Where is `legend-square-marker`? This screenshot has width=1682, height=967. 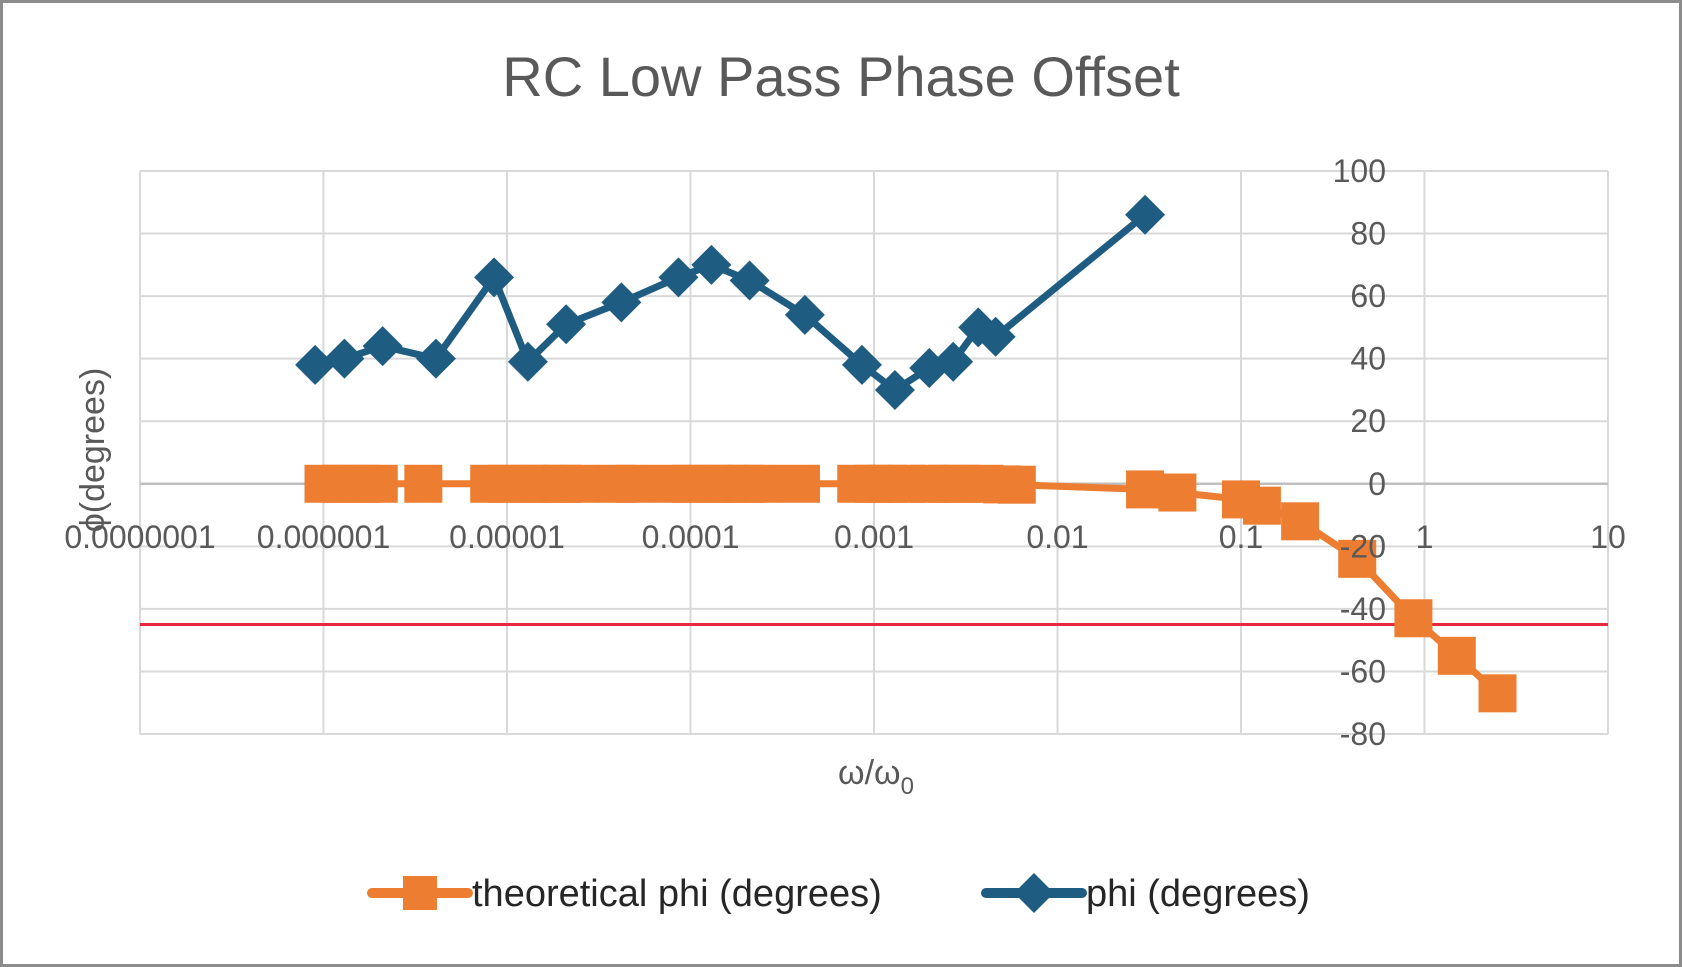
legend-square-marker is located at coordinates (420, 893).